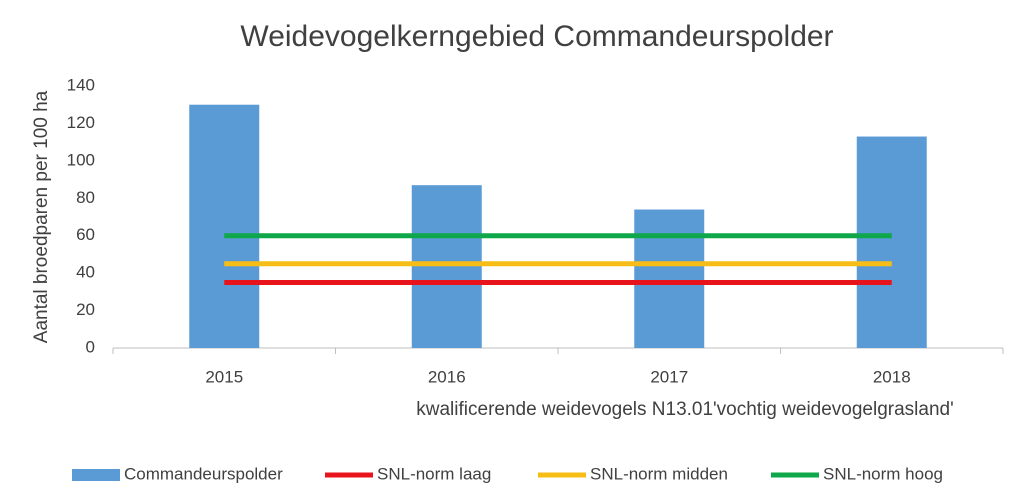 The width and height of the screenshot is (1023, 503). I want to click on y-tick-label: 0, so click(90, 346).